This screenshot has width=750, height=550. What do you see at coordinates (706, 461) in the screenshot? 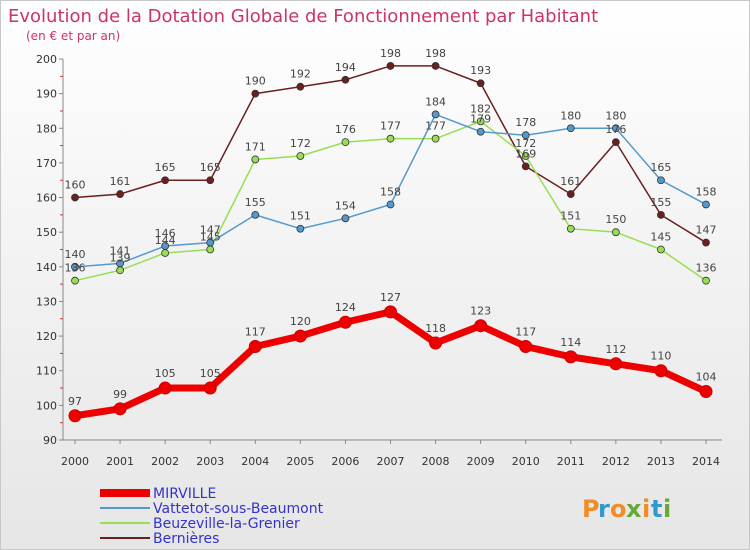
I see `x-tick-label: 2014` at bounding box center [706, 461].